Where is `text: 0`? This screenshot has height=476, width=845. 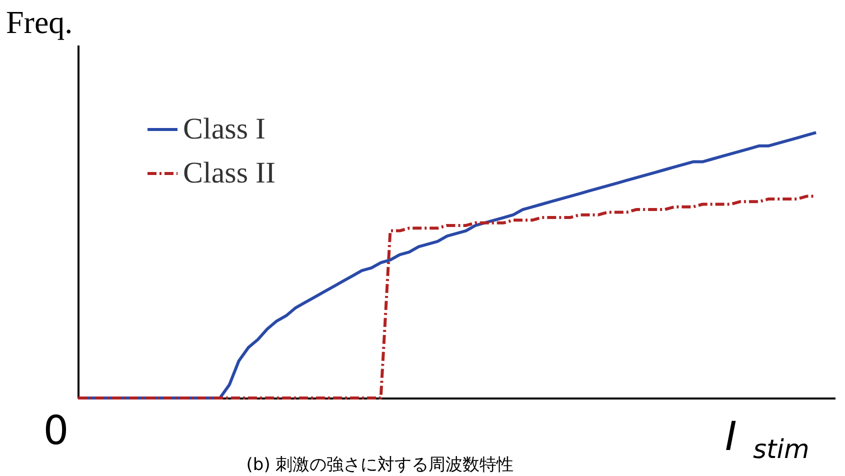
text: 0 is located at coordinates (56, 431).